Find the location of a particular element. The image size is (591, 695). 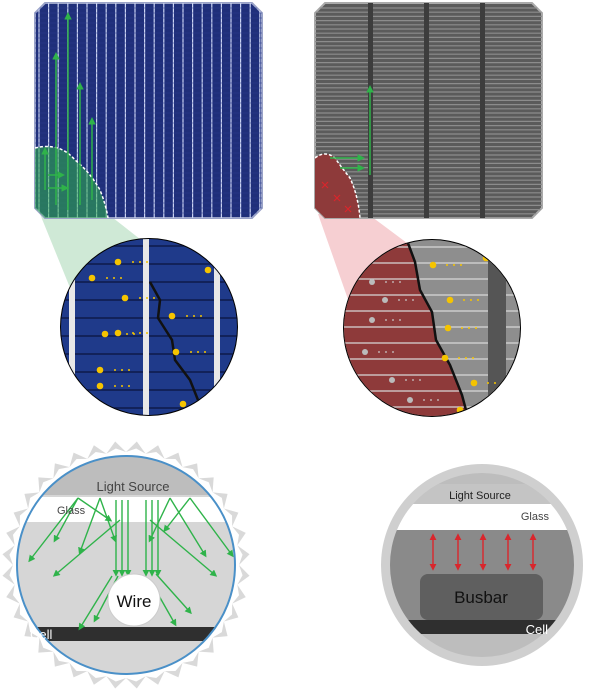

busbar-detail: Light Source Glass Busbar Cell is located at coordinates (482, 565).